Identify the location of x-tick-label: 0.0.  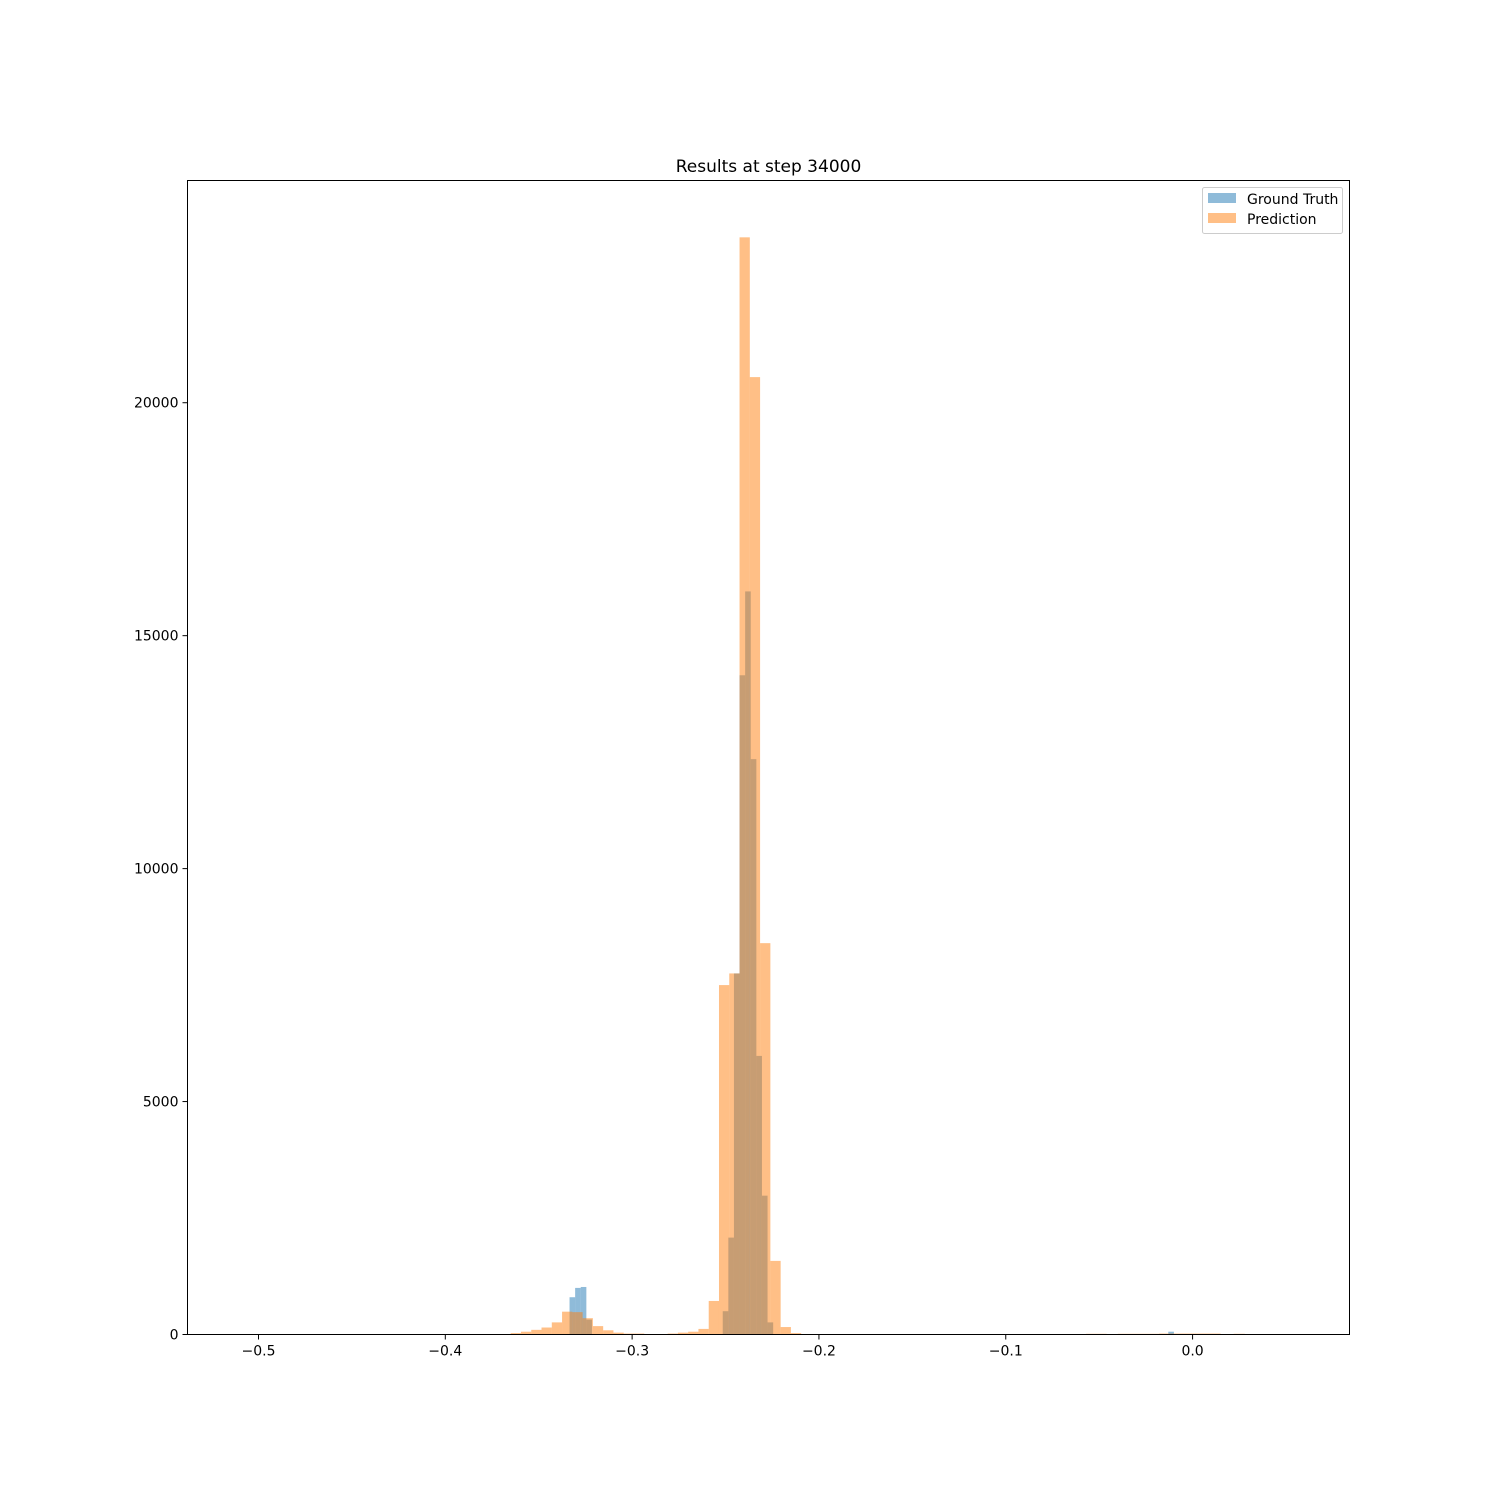
(1192, 1352).